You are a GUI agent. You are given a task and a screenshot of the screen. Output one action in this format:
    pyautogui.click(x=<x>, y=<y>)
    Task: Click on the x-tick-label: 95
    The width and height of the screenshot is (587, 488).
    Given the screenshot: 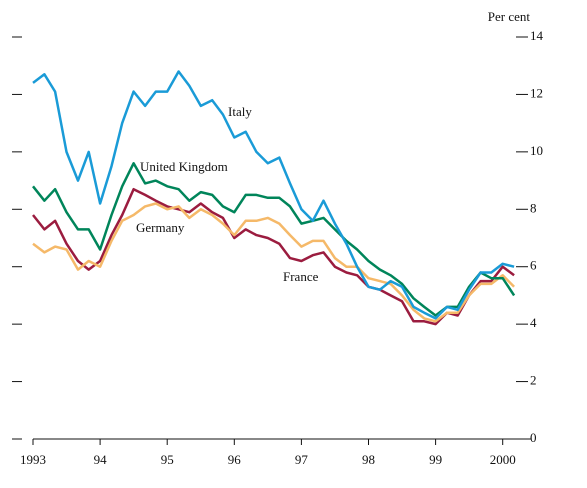 What is the action you would take?
    pyautogui.click(x=167, y=459)
    